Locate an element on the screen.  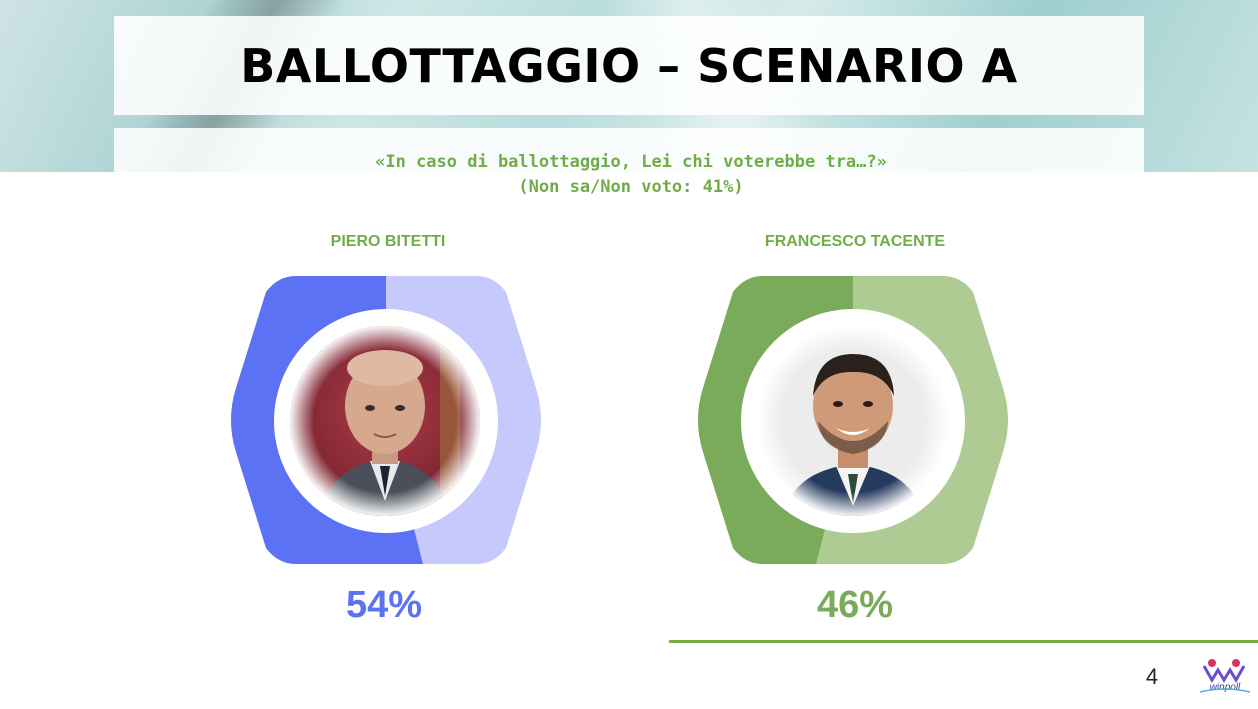
candidate-name-bitetti: PIERO BITETTI is located at coordinates (388, 241).